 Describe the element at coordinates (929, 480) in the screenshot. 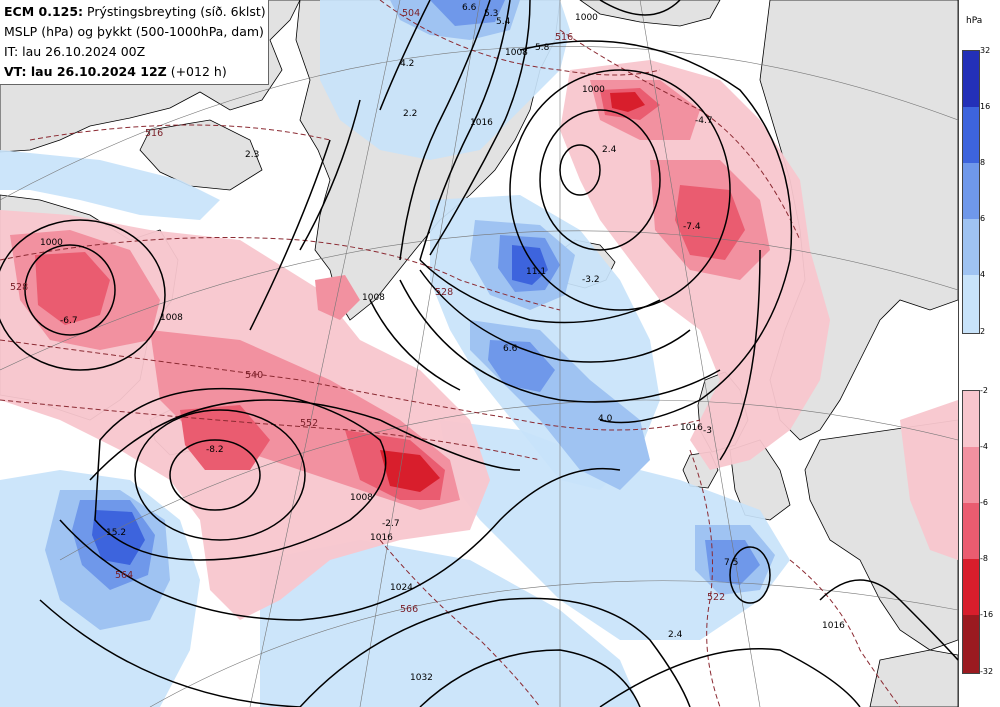

I see `fall-area-east` at that location.